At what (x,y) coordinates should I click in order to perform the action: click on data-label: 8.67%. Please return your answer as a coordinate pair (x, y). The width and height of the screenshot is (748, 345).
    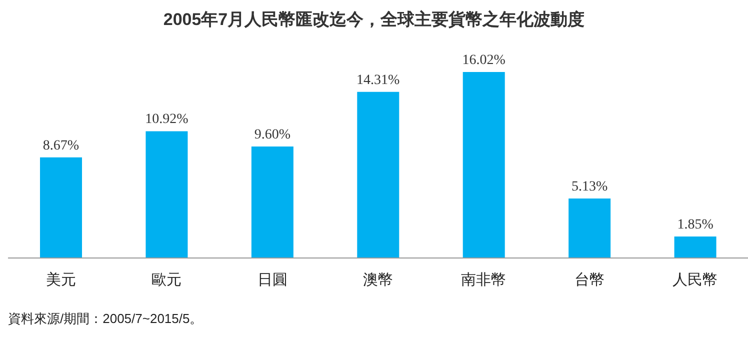
    Looking at the image, I should click on (61, 146).